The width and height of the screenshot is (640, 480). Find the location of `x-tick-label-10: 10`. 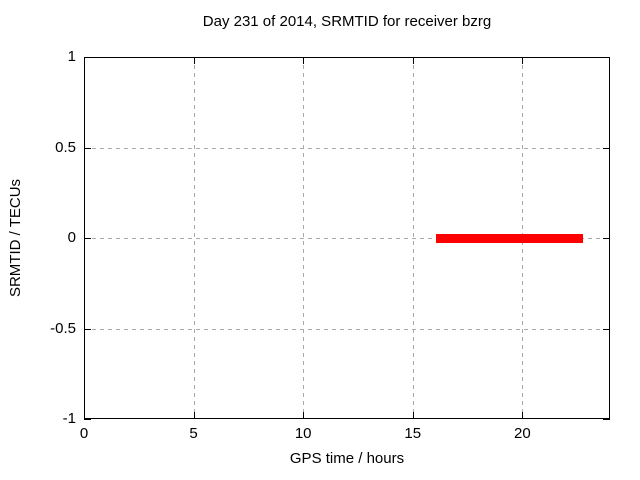

x-tick-label-10: 10 is located at coordinates (303, 433).